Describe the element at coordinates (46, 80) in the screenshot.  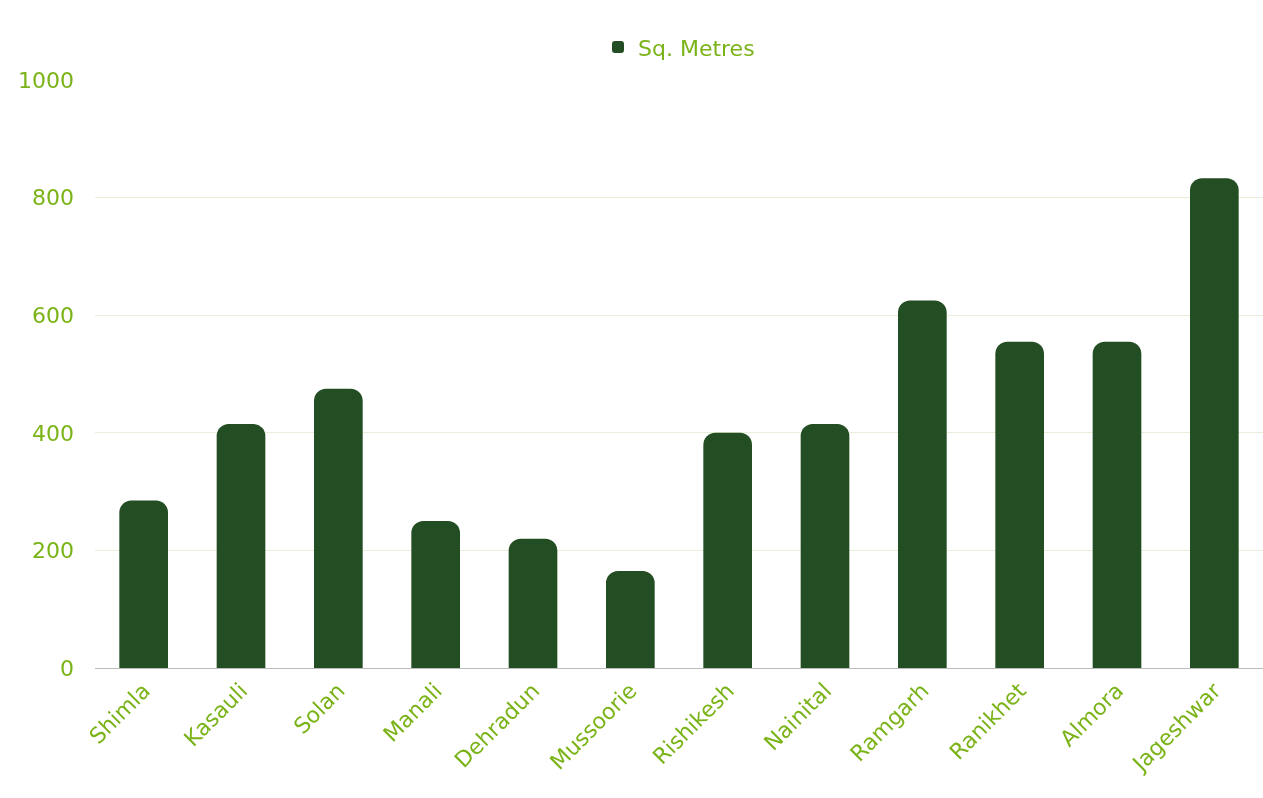
I see `y-tick-label: 1000` at that location.